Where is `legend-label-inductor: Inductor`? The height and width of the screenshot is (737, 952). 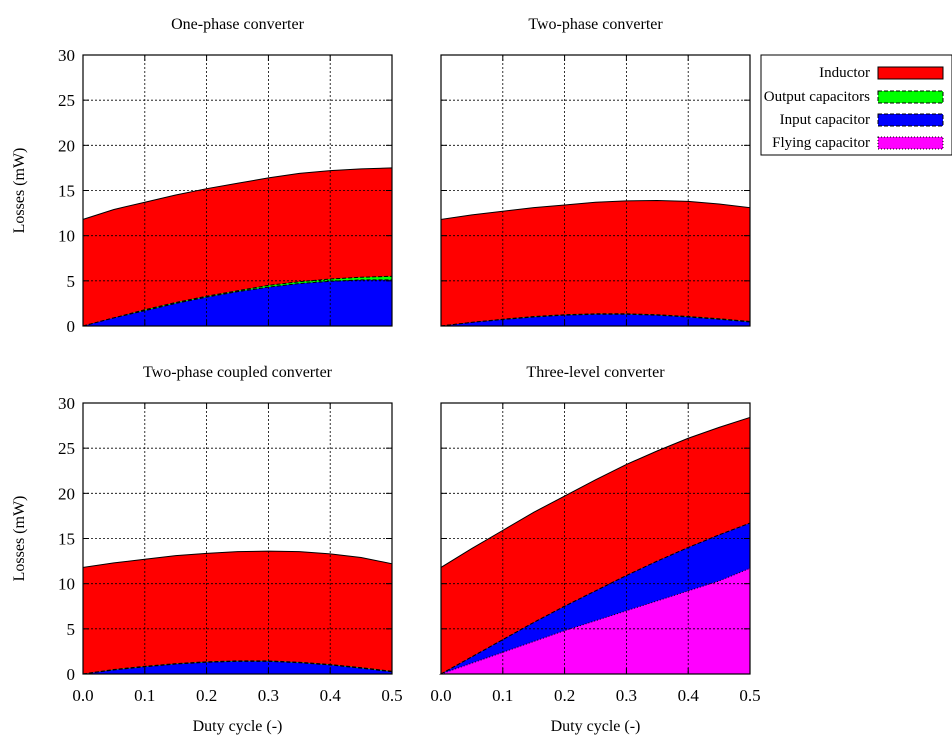
legend-label-inductor: Inductor is located at coordinates (844, 73).